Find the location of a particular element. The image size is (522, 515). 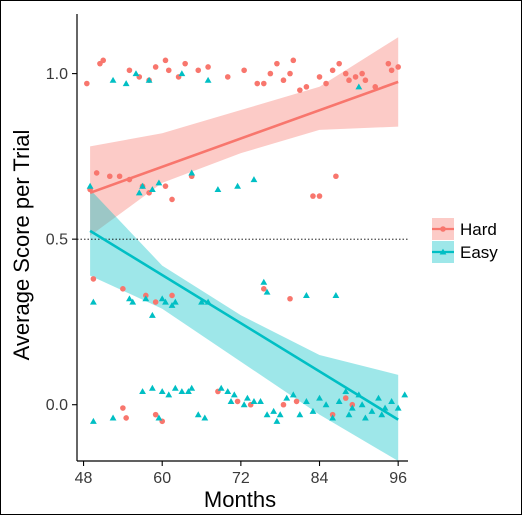

y-tick-label: 0.5 is located at coordinates (57, 240).